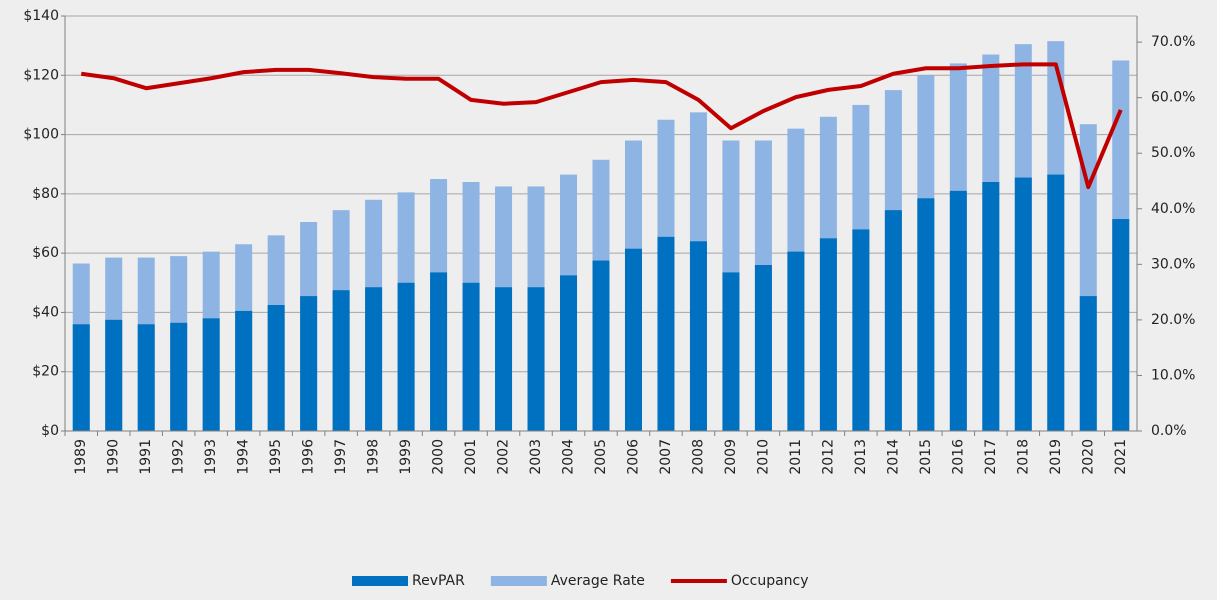 Image resolution: width=1217 pixels, height=600 pixels. Describe the element at coordinates (374, 457) in the screenshot. I see `x-tick-label: 1998` at that location.